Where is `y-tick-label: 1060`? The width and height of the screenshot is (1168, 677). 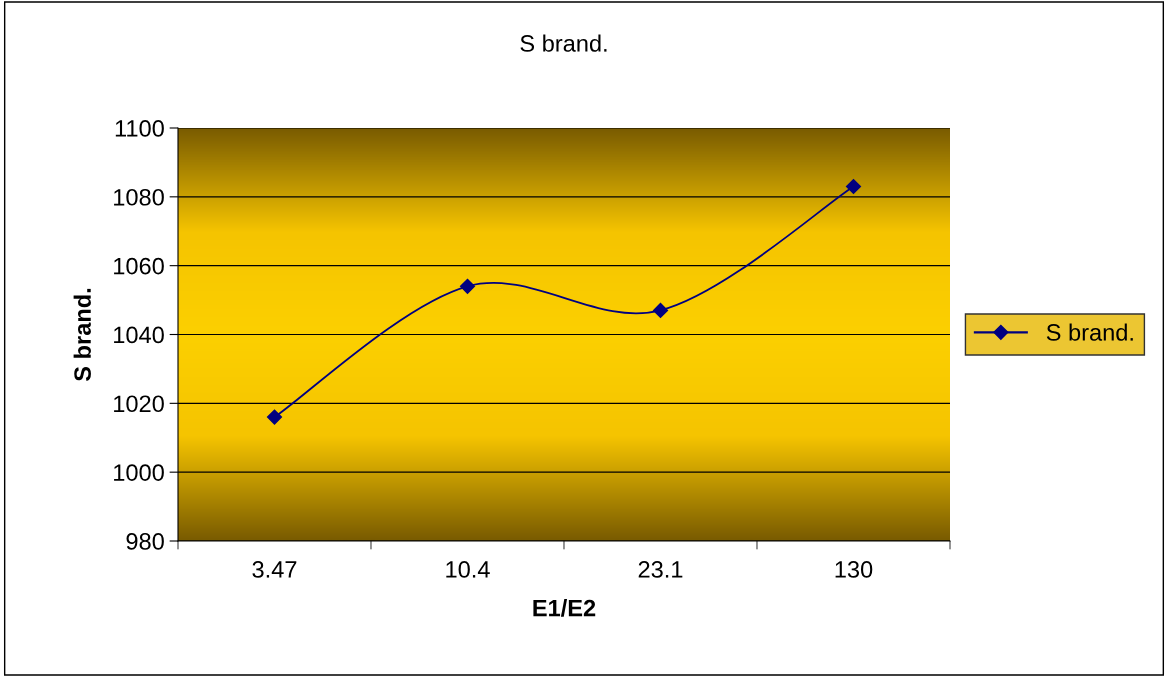
y-tick-label: 1060 is located at coordinates (139, 266).